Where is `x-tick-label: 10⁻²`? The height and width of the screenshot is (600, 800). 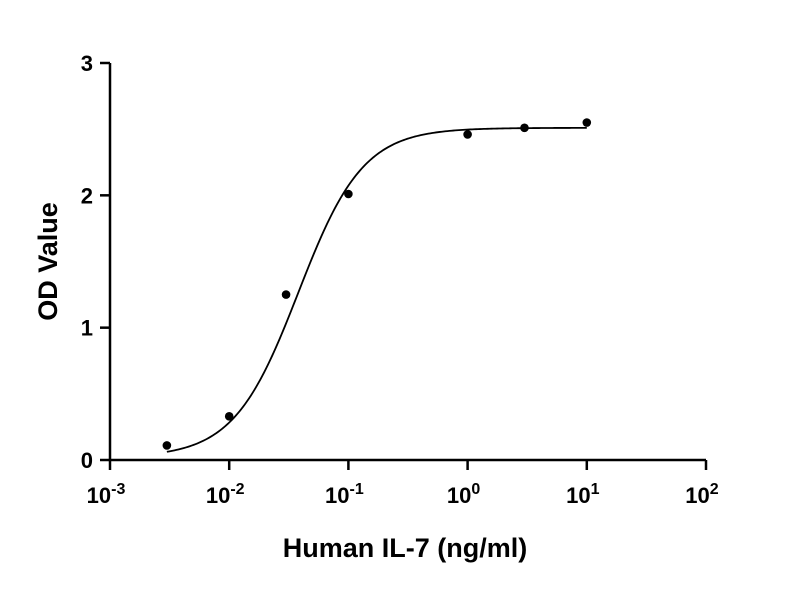
x-tick-label: 10⁻² is located at coordinates (225, 494).